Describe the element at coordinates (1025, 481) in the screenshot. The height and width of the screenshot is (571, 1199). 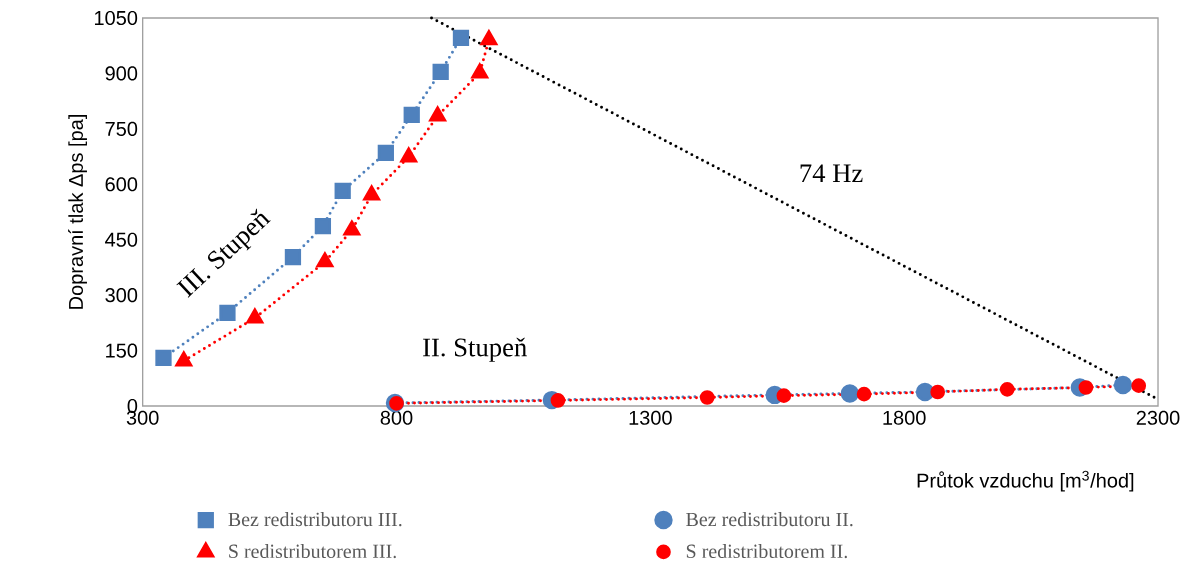
I see `x-axis-title: Průtok vzduchu [m$^{3}$/hod]` at that location.